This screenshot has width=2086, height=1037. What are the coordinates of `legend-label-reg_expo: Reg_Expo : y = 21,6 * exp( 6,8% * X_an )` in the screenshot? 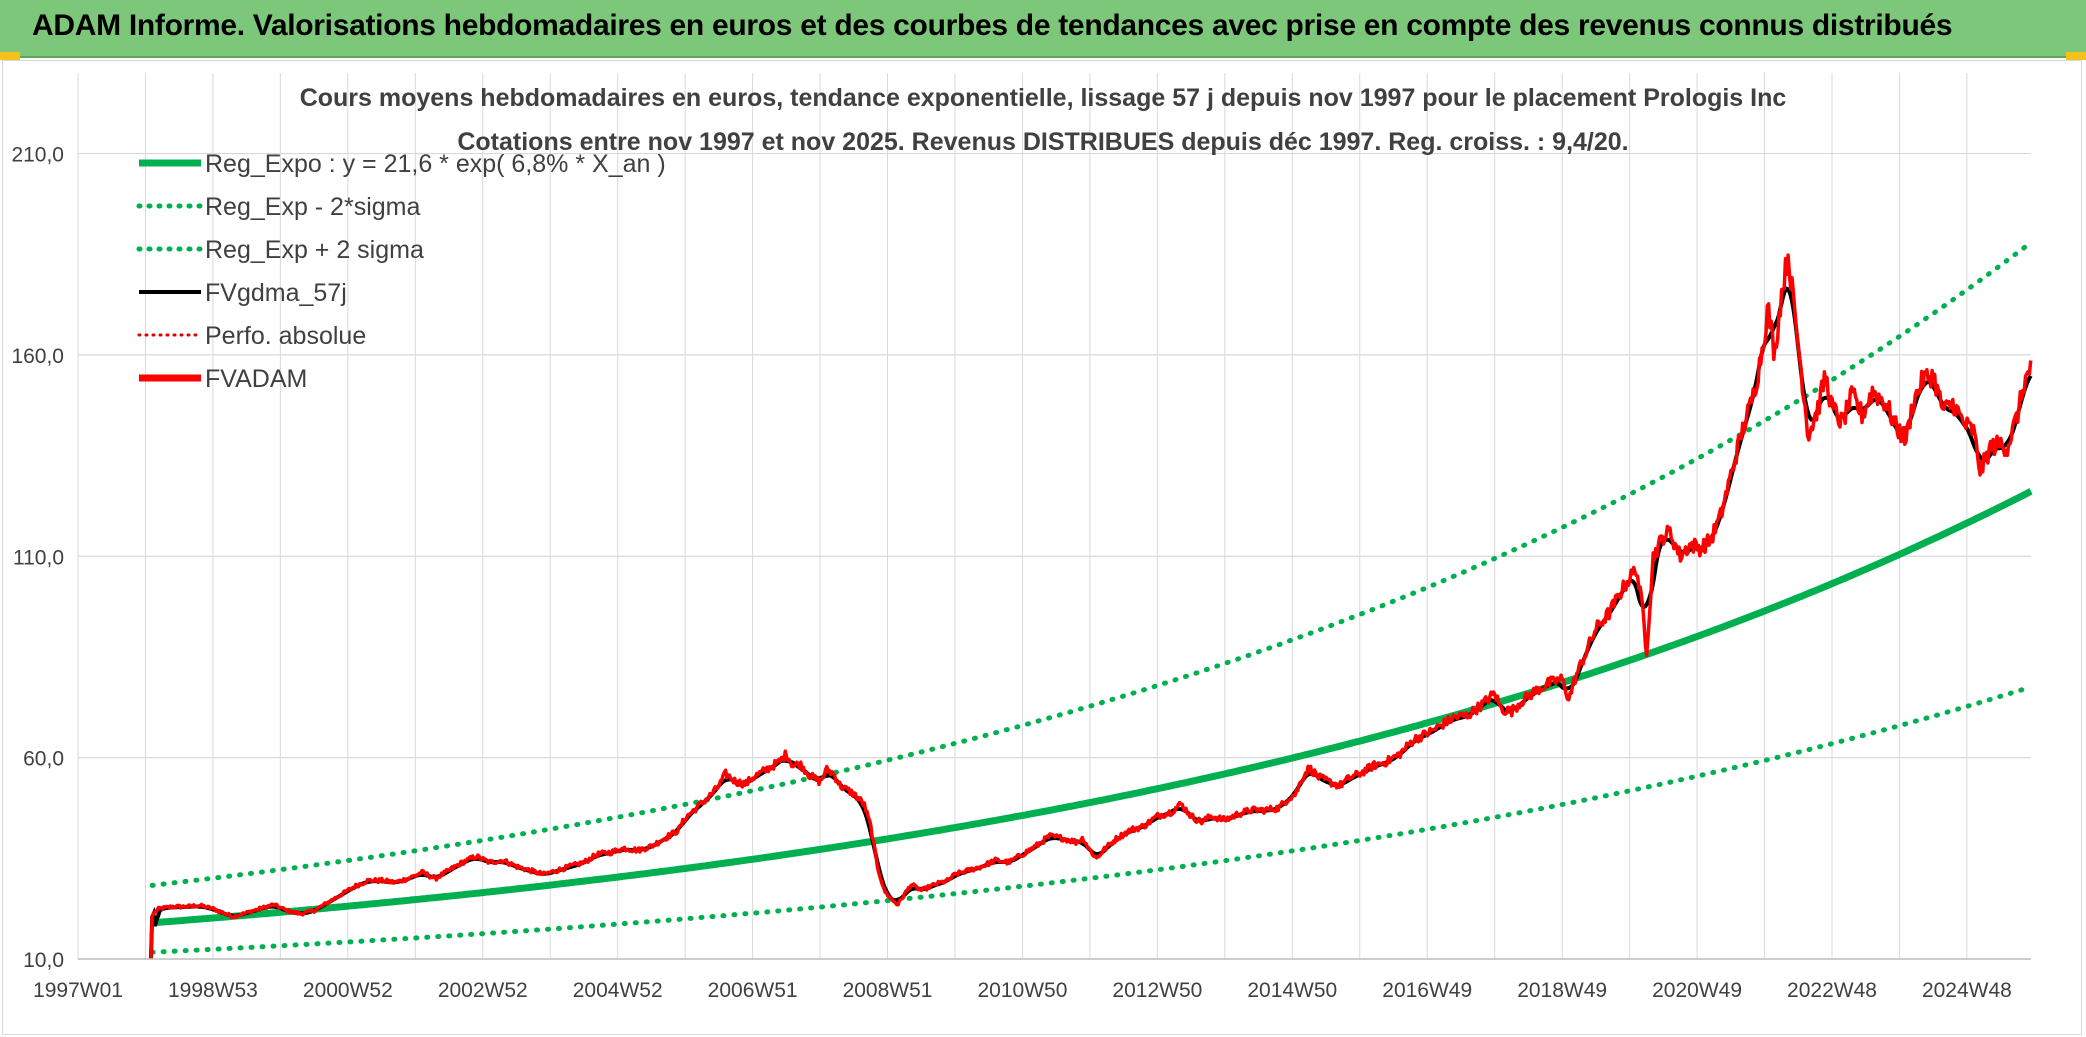 It's located at (435, 164).